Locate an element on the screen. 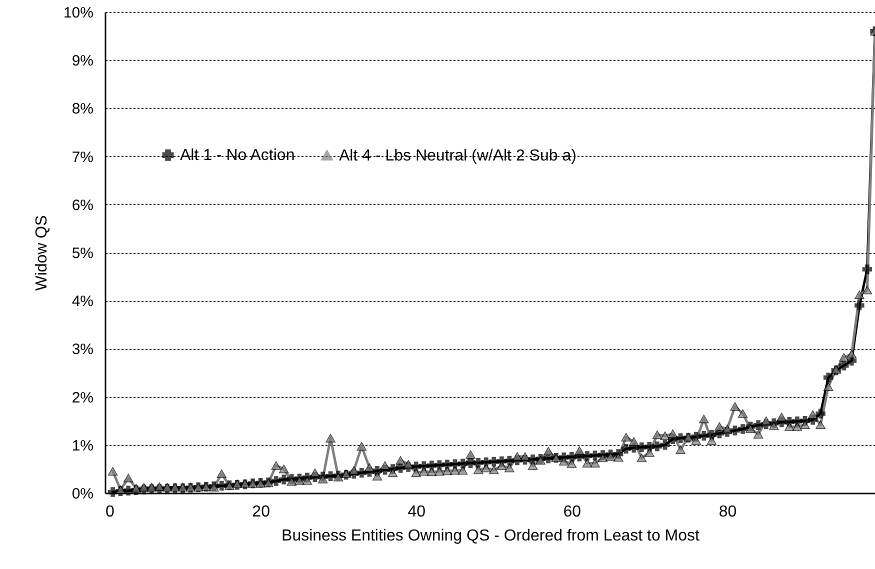  y-tick-label: 1% is located at coordinates (83, 445).